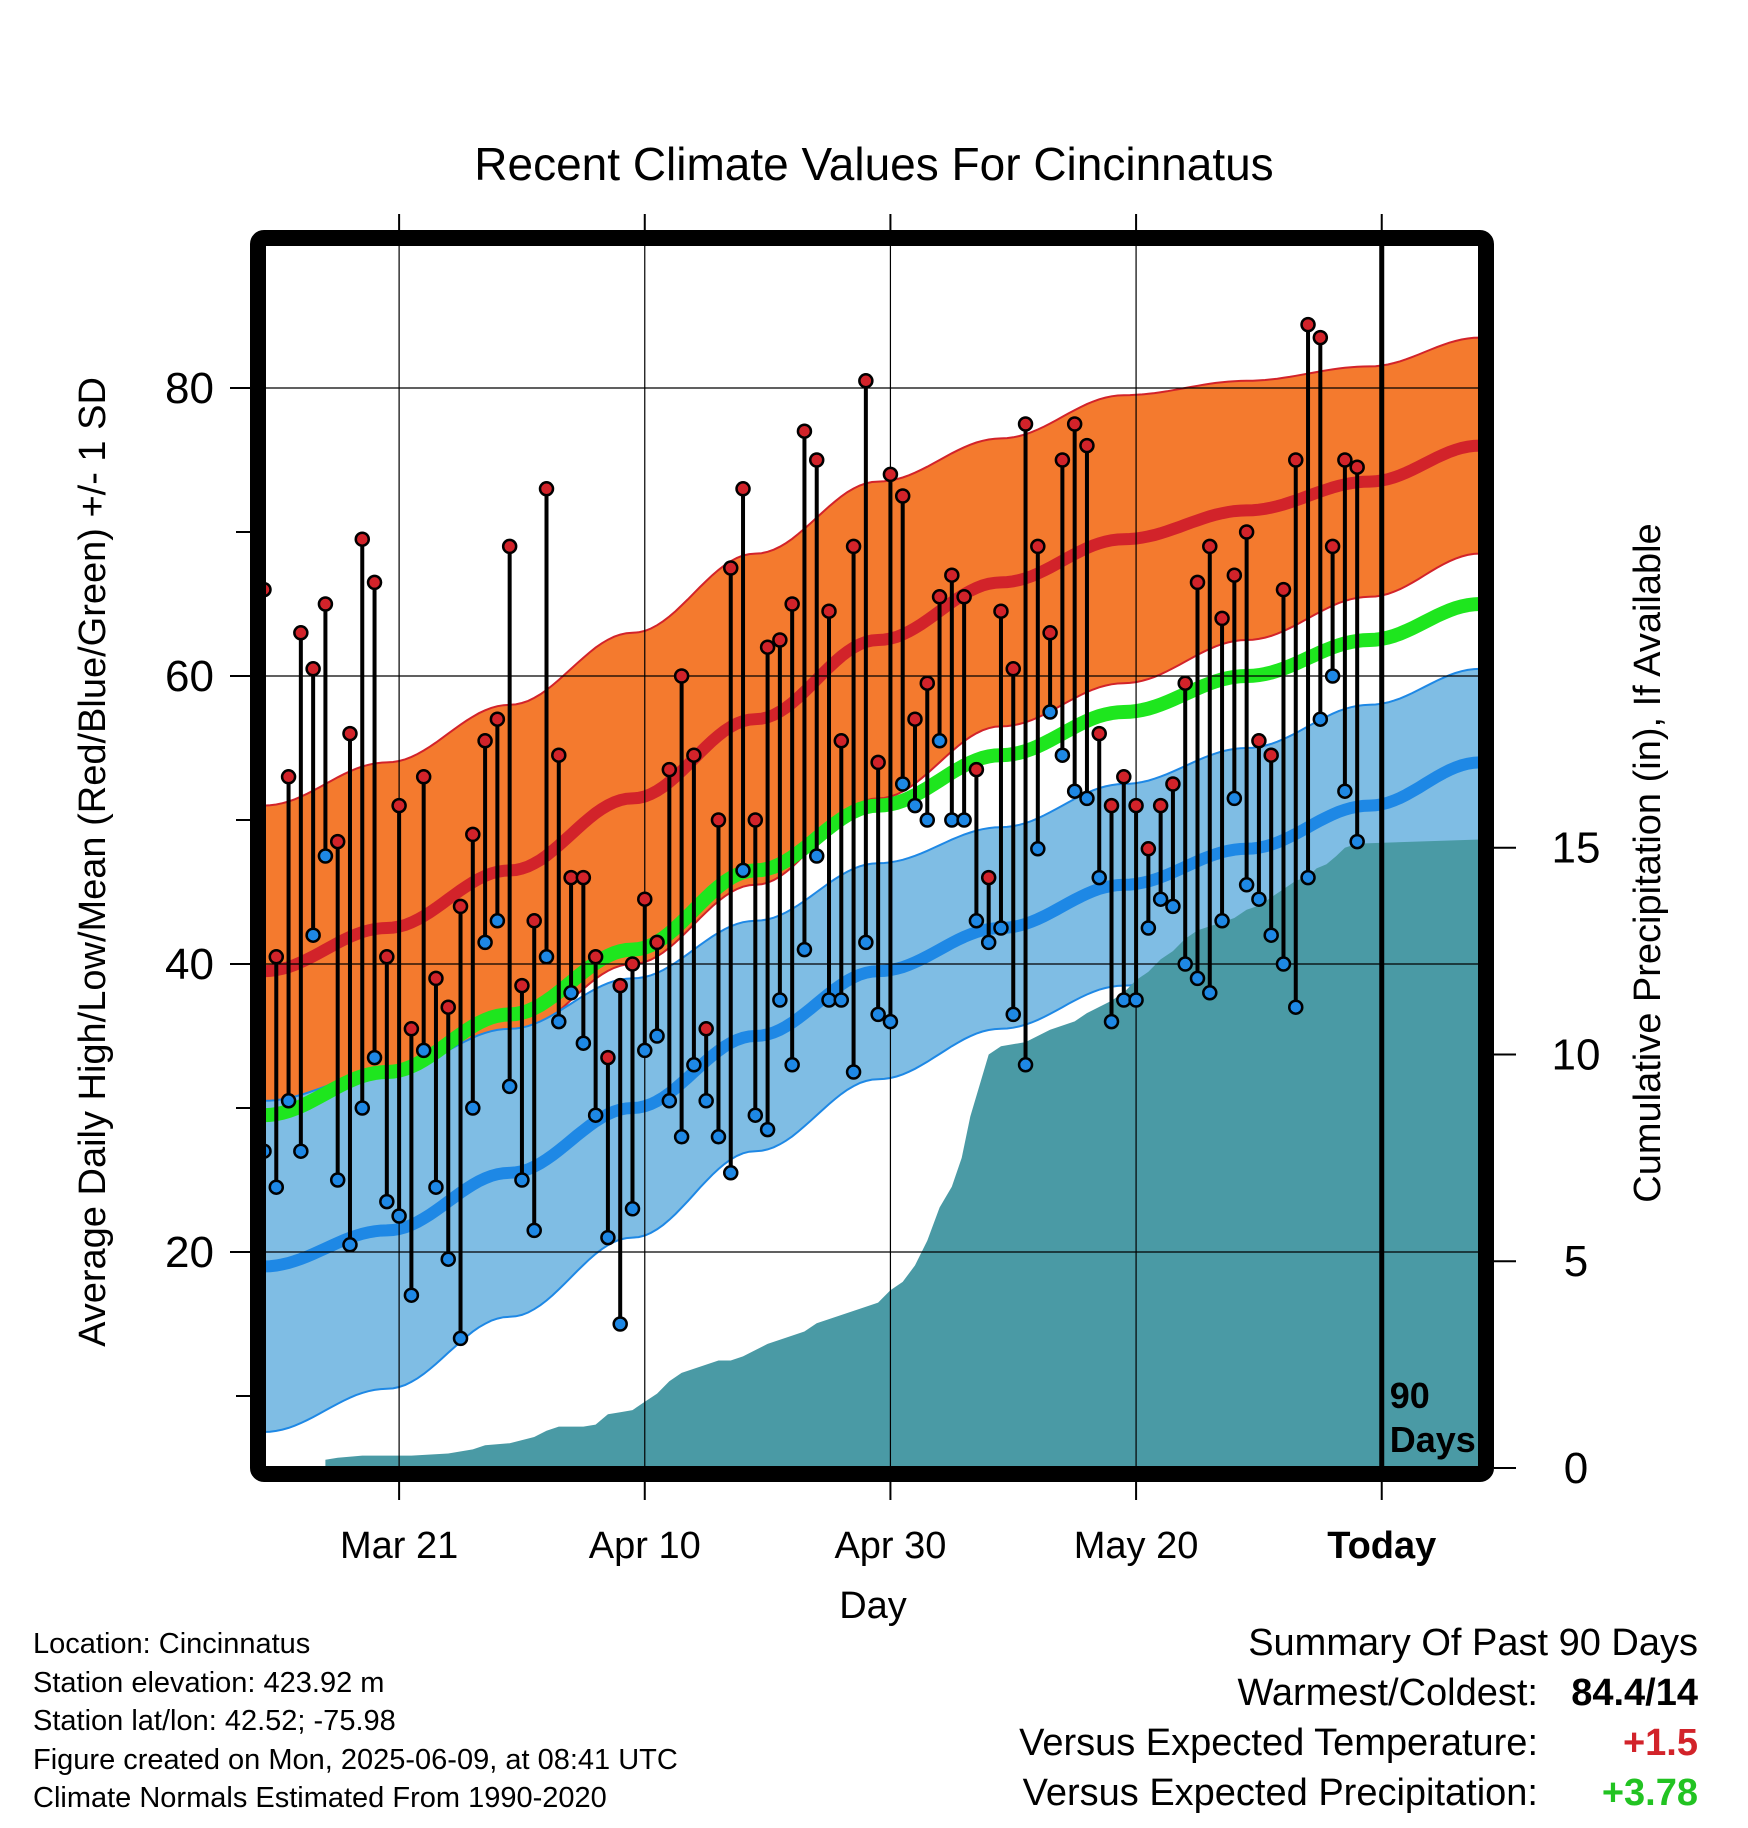 The height and width of the screenshot is (1828, 1748). I want to click on info-normals: Climate Normals Estimated From 1990-2020, so click(320, 1798).